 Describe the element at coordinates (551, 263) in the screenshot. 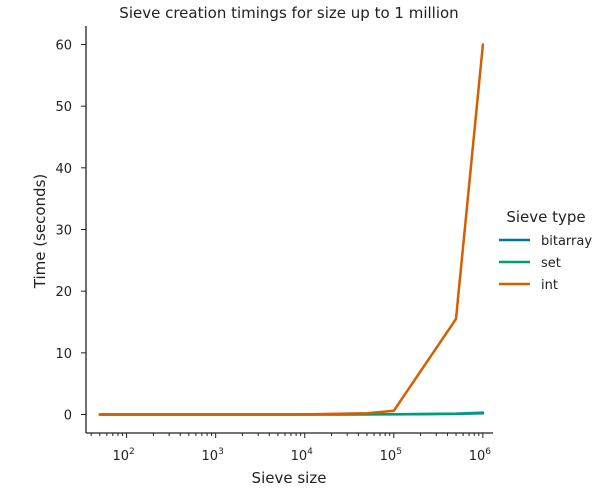

I see `legend-label-set: set` at that location.